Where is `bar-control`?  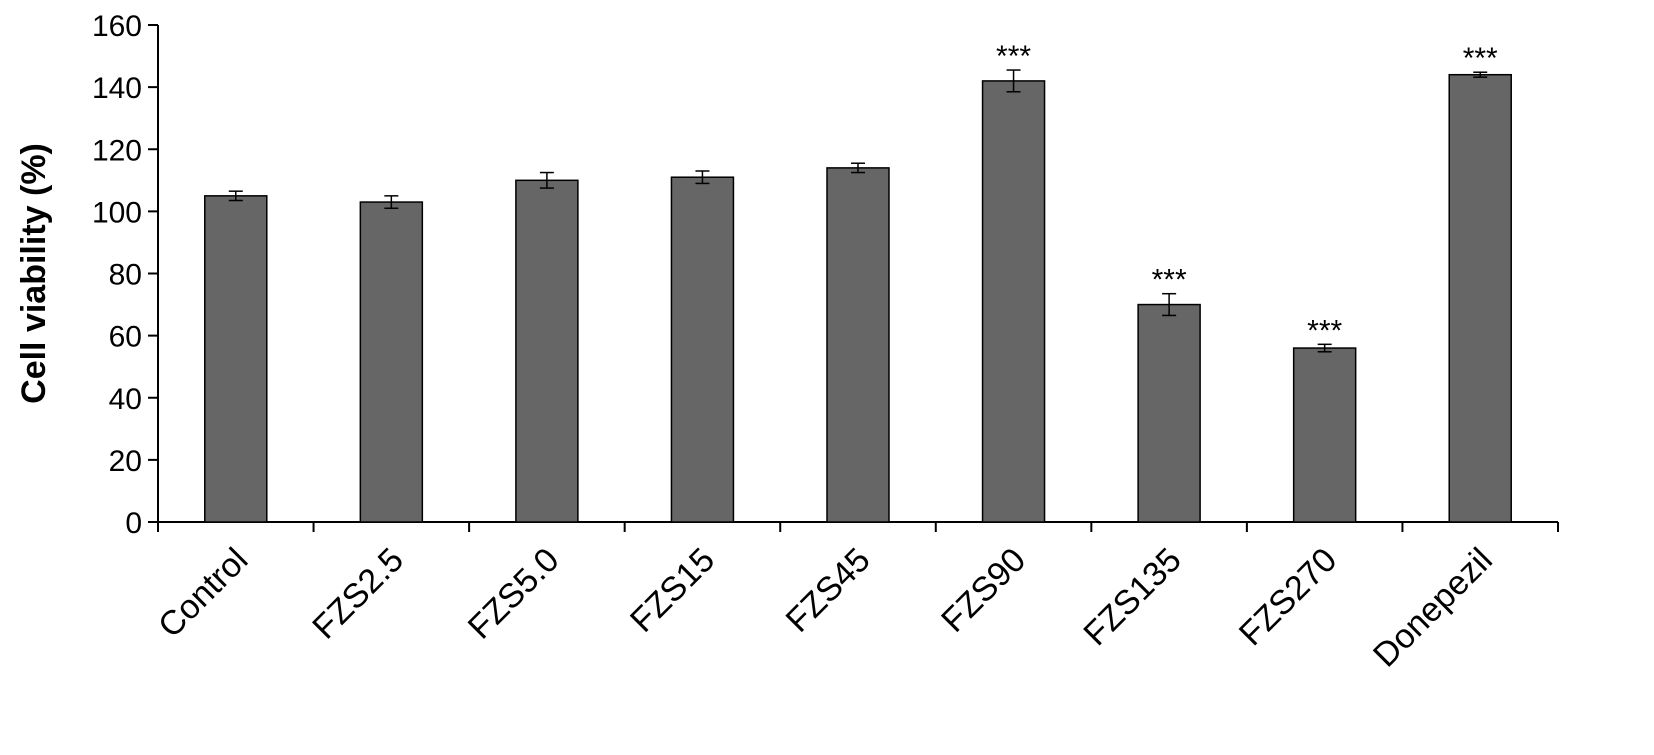
bar-control is located at coordinates (236, 359).